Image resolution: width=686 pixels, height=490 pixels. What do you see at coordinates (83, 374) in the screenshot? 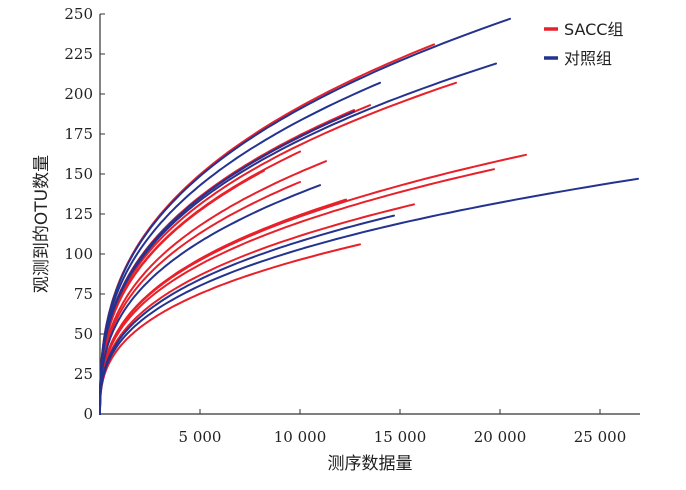
I see `y-tick-label: 25` at bounding box center [83, 374].